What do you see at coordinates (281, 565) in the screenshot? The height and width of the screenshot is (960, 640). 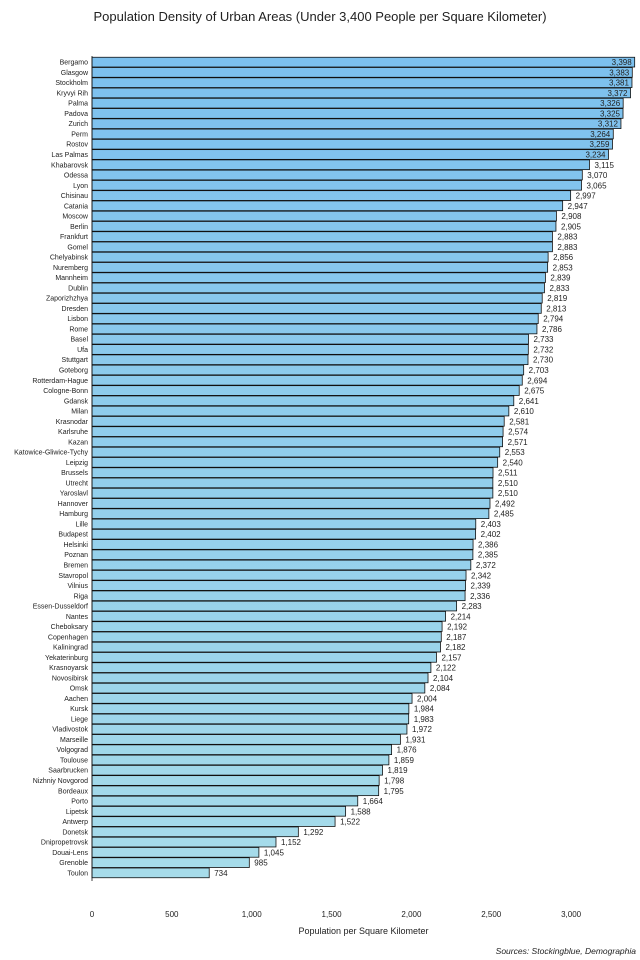 I see `bar-bremen` at bounding box center [281, 565].